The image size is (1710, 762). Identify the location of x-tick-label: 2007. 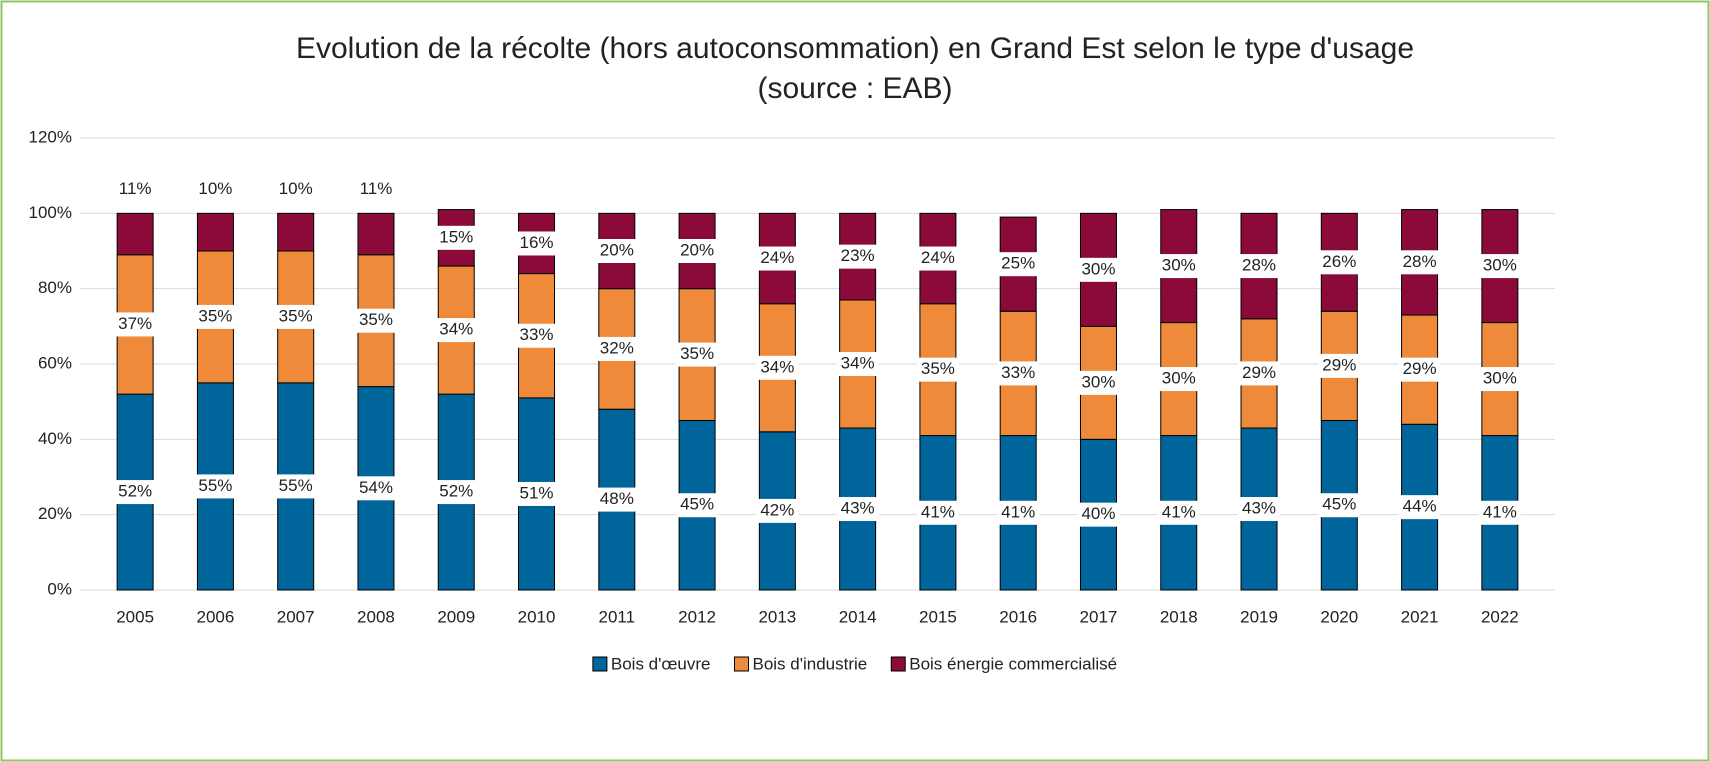
(296, 616).